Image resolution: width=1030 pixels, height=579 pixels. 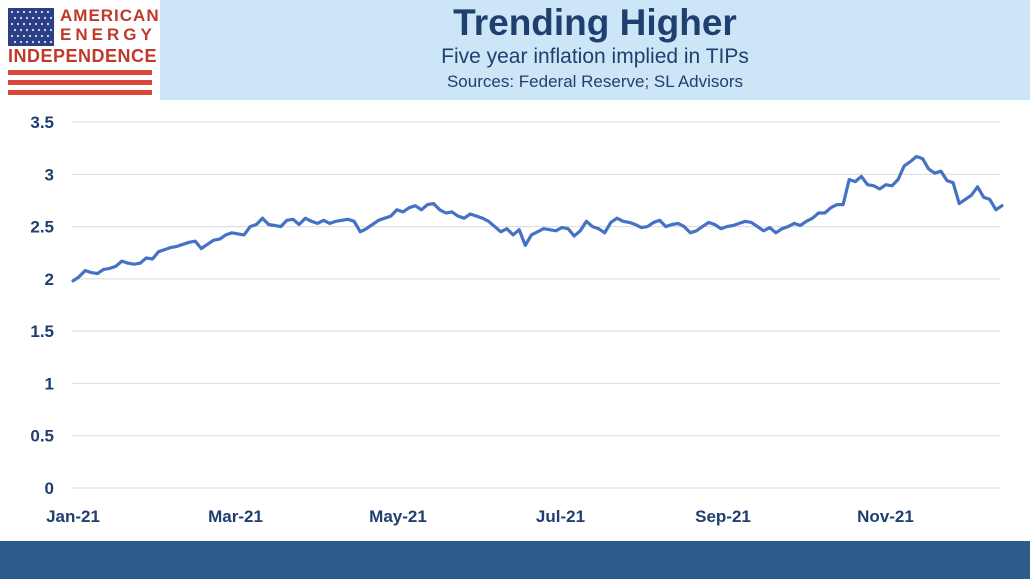 What do you see at coordinates (595, 22) in the screenshot?
I see `chart-title: Trending Higher` at bounding box center [595, 22].